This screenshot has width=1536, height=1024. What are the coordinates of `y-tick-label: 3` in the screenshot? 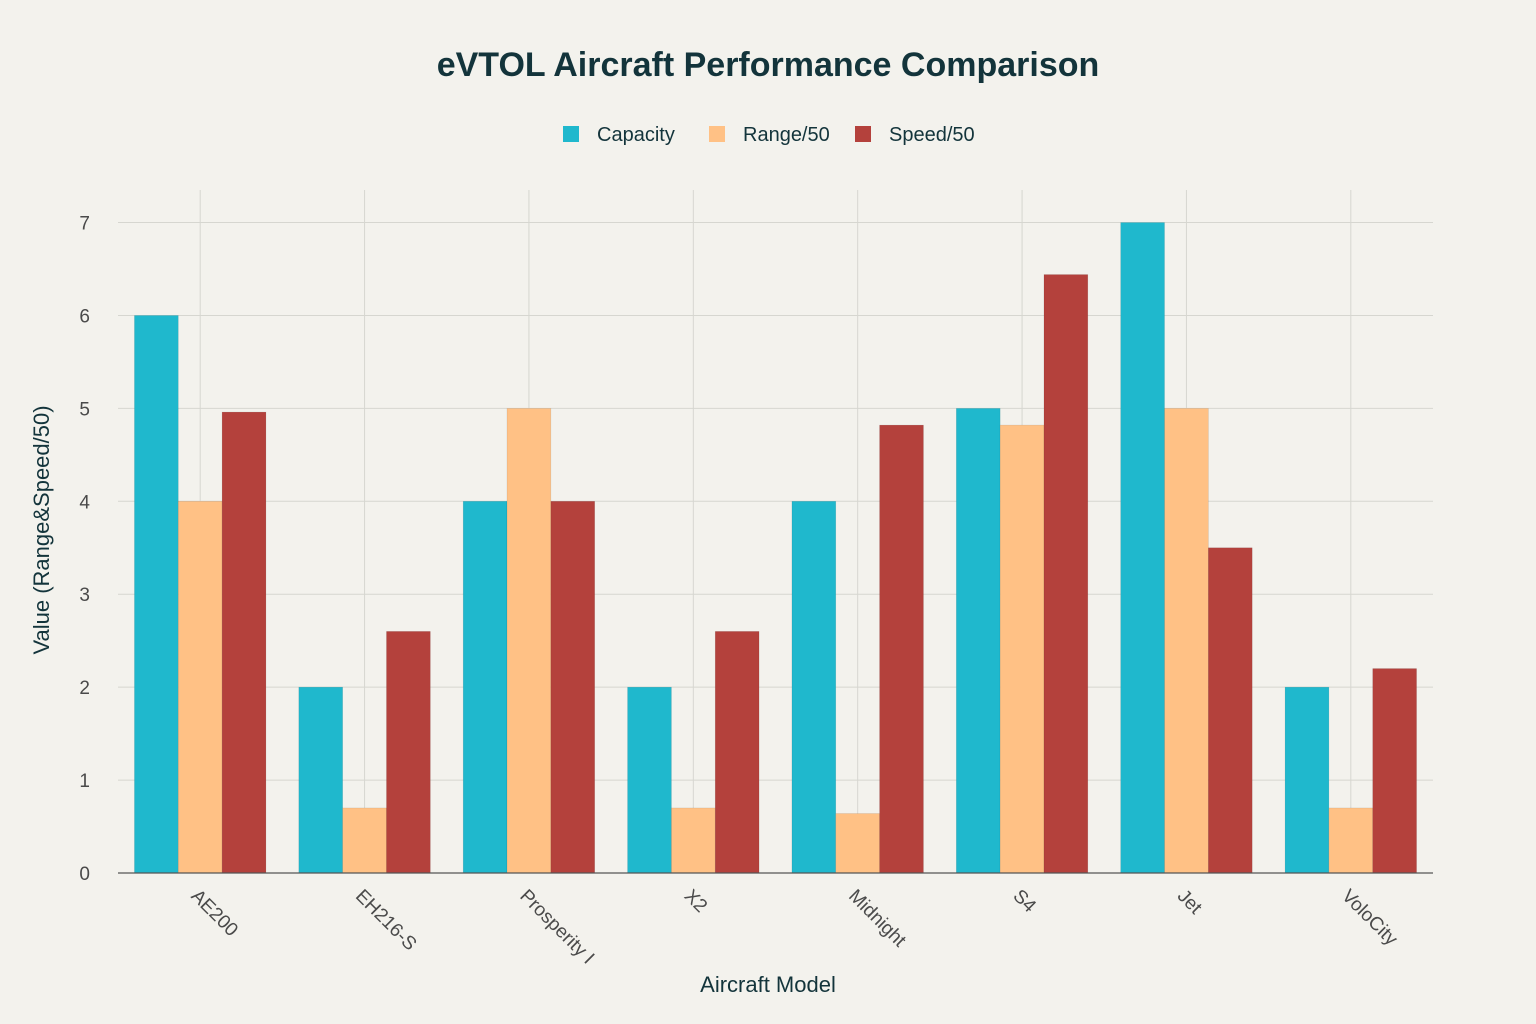 It's located at (84, 595).